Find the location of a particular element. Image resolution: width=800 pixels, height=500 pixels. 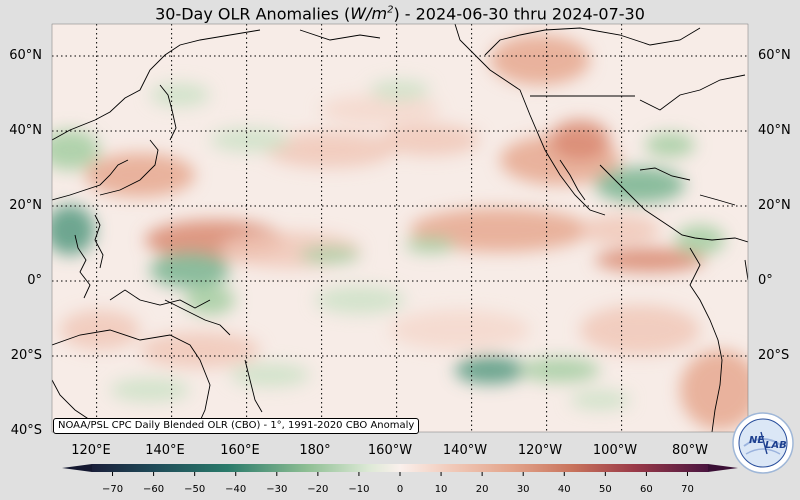

lat-label-left-40s: 40°S is located at coordinates (26, 430).